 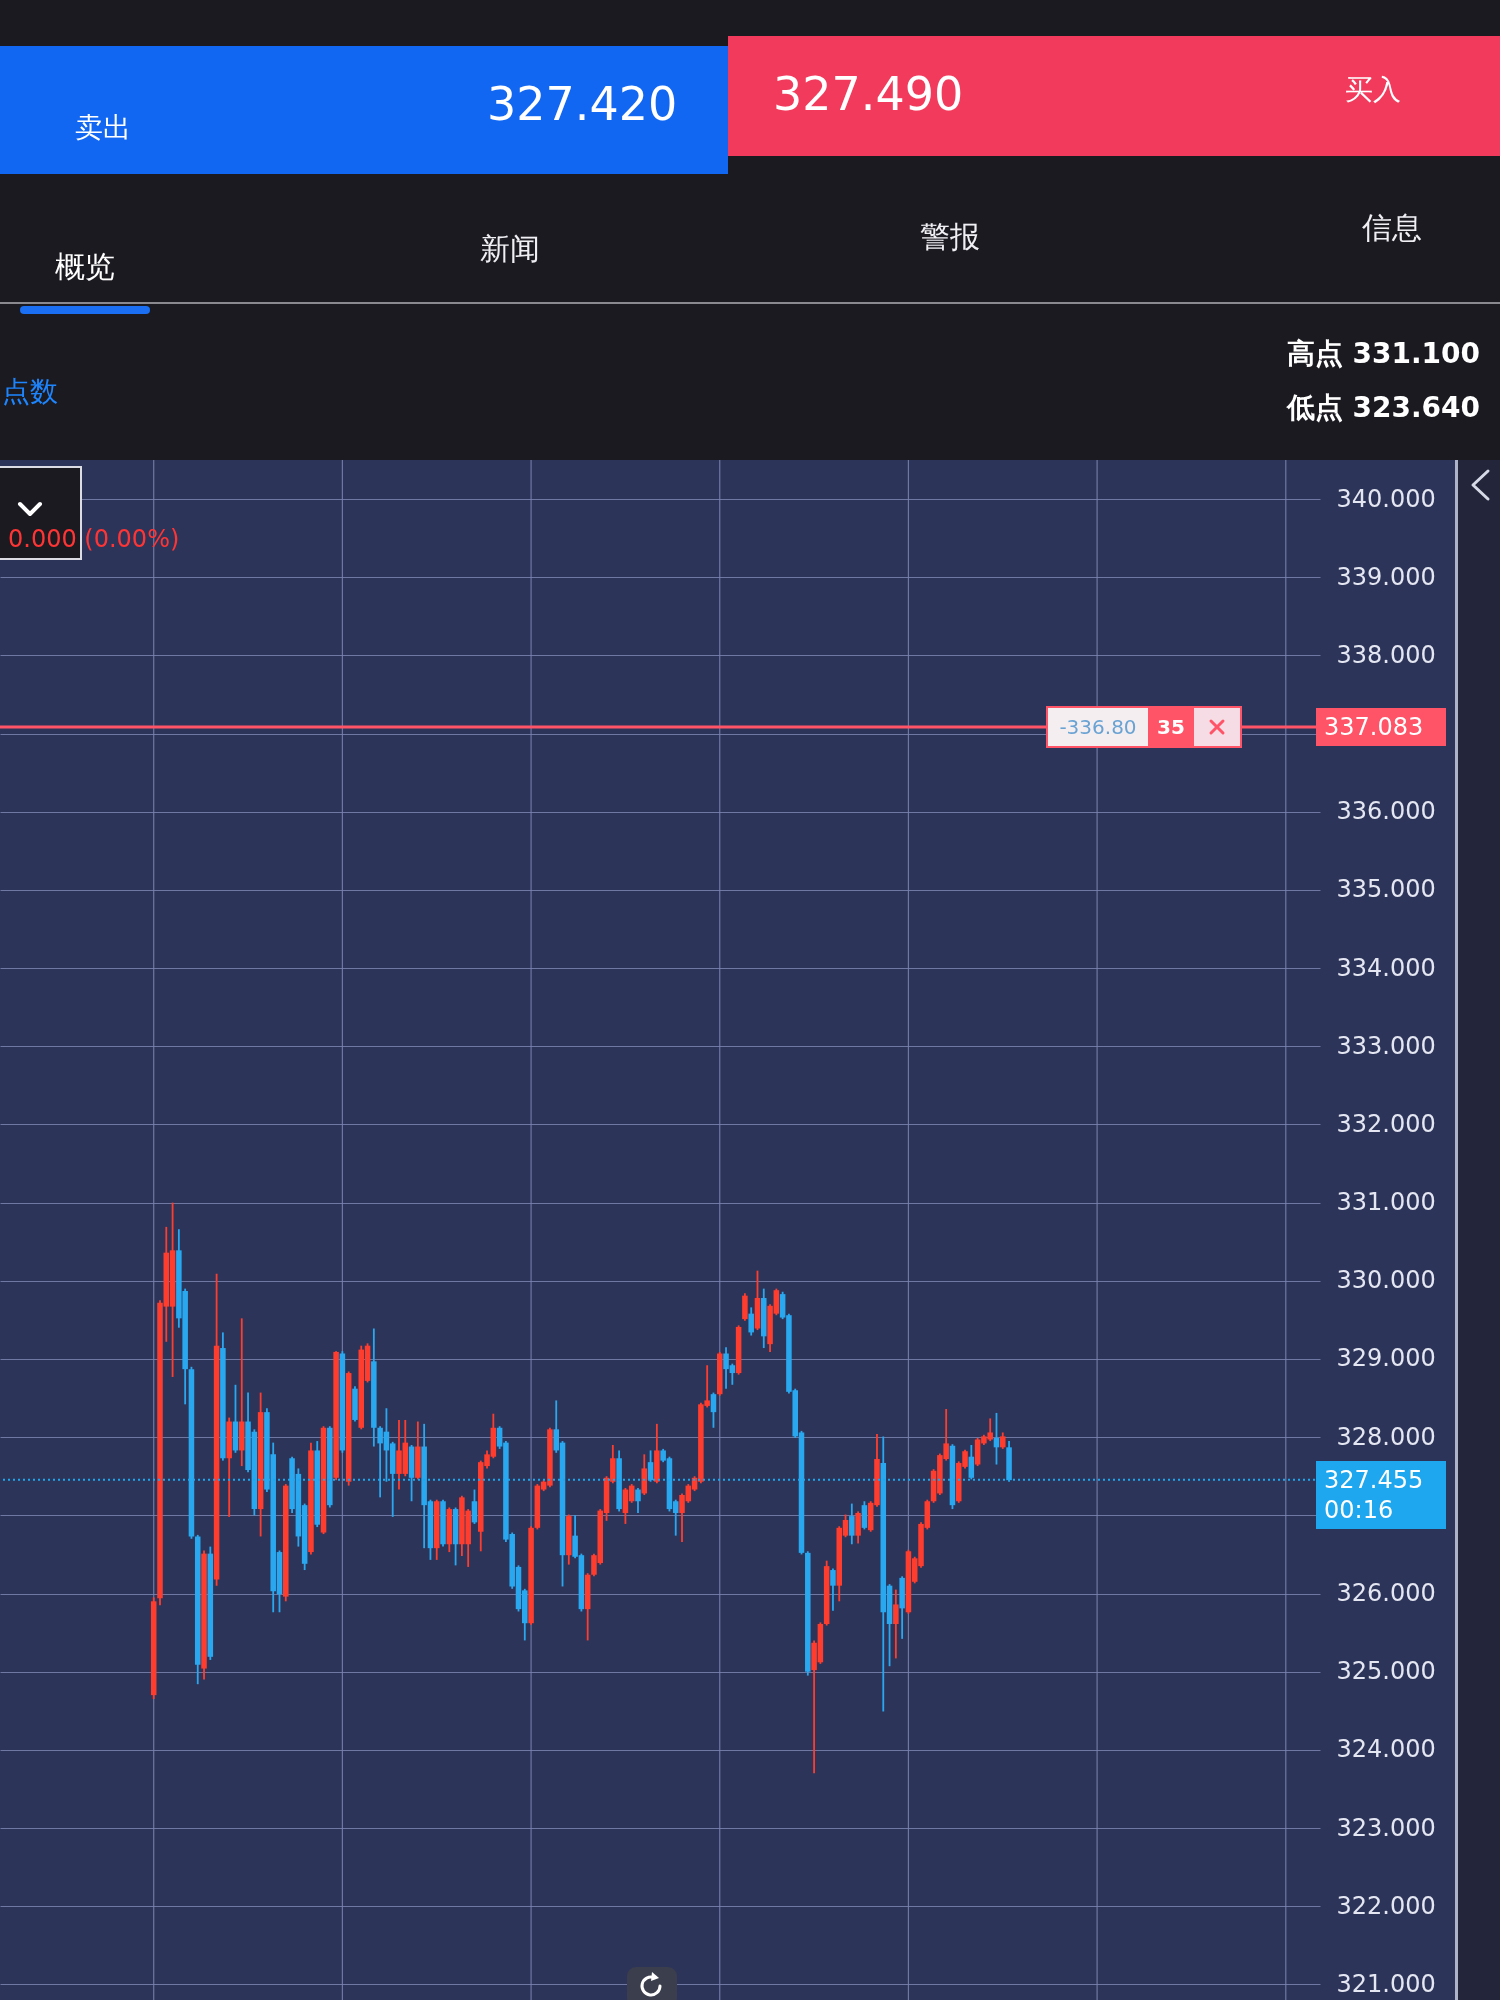 I want to click on y-tick-label: 333.000, so click(x=1386, y=1045).